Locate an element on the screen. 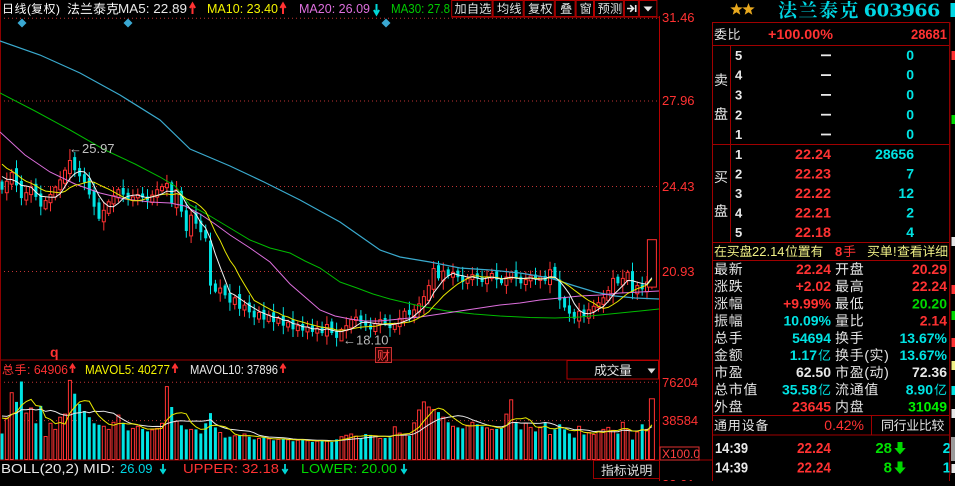 This screenshot has width=955, height=486. svg-text: MAVOL10: 37896 is located at coordinates (234, 369).